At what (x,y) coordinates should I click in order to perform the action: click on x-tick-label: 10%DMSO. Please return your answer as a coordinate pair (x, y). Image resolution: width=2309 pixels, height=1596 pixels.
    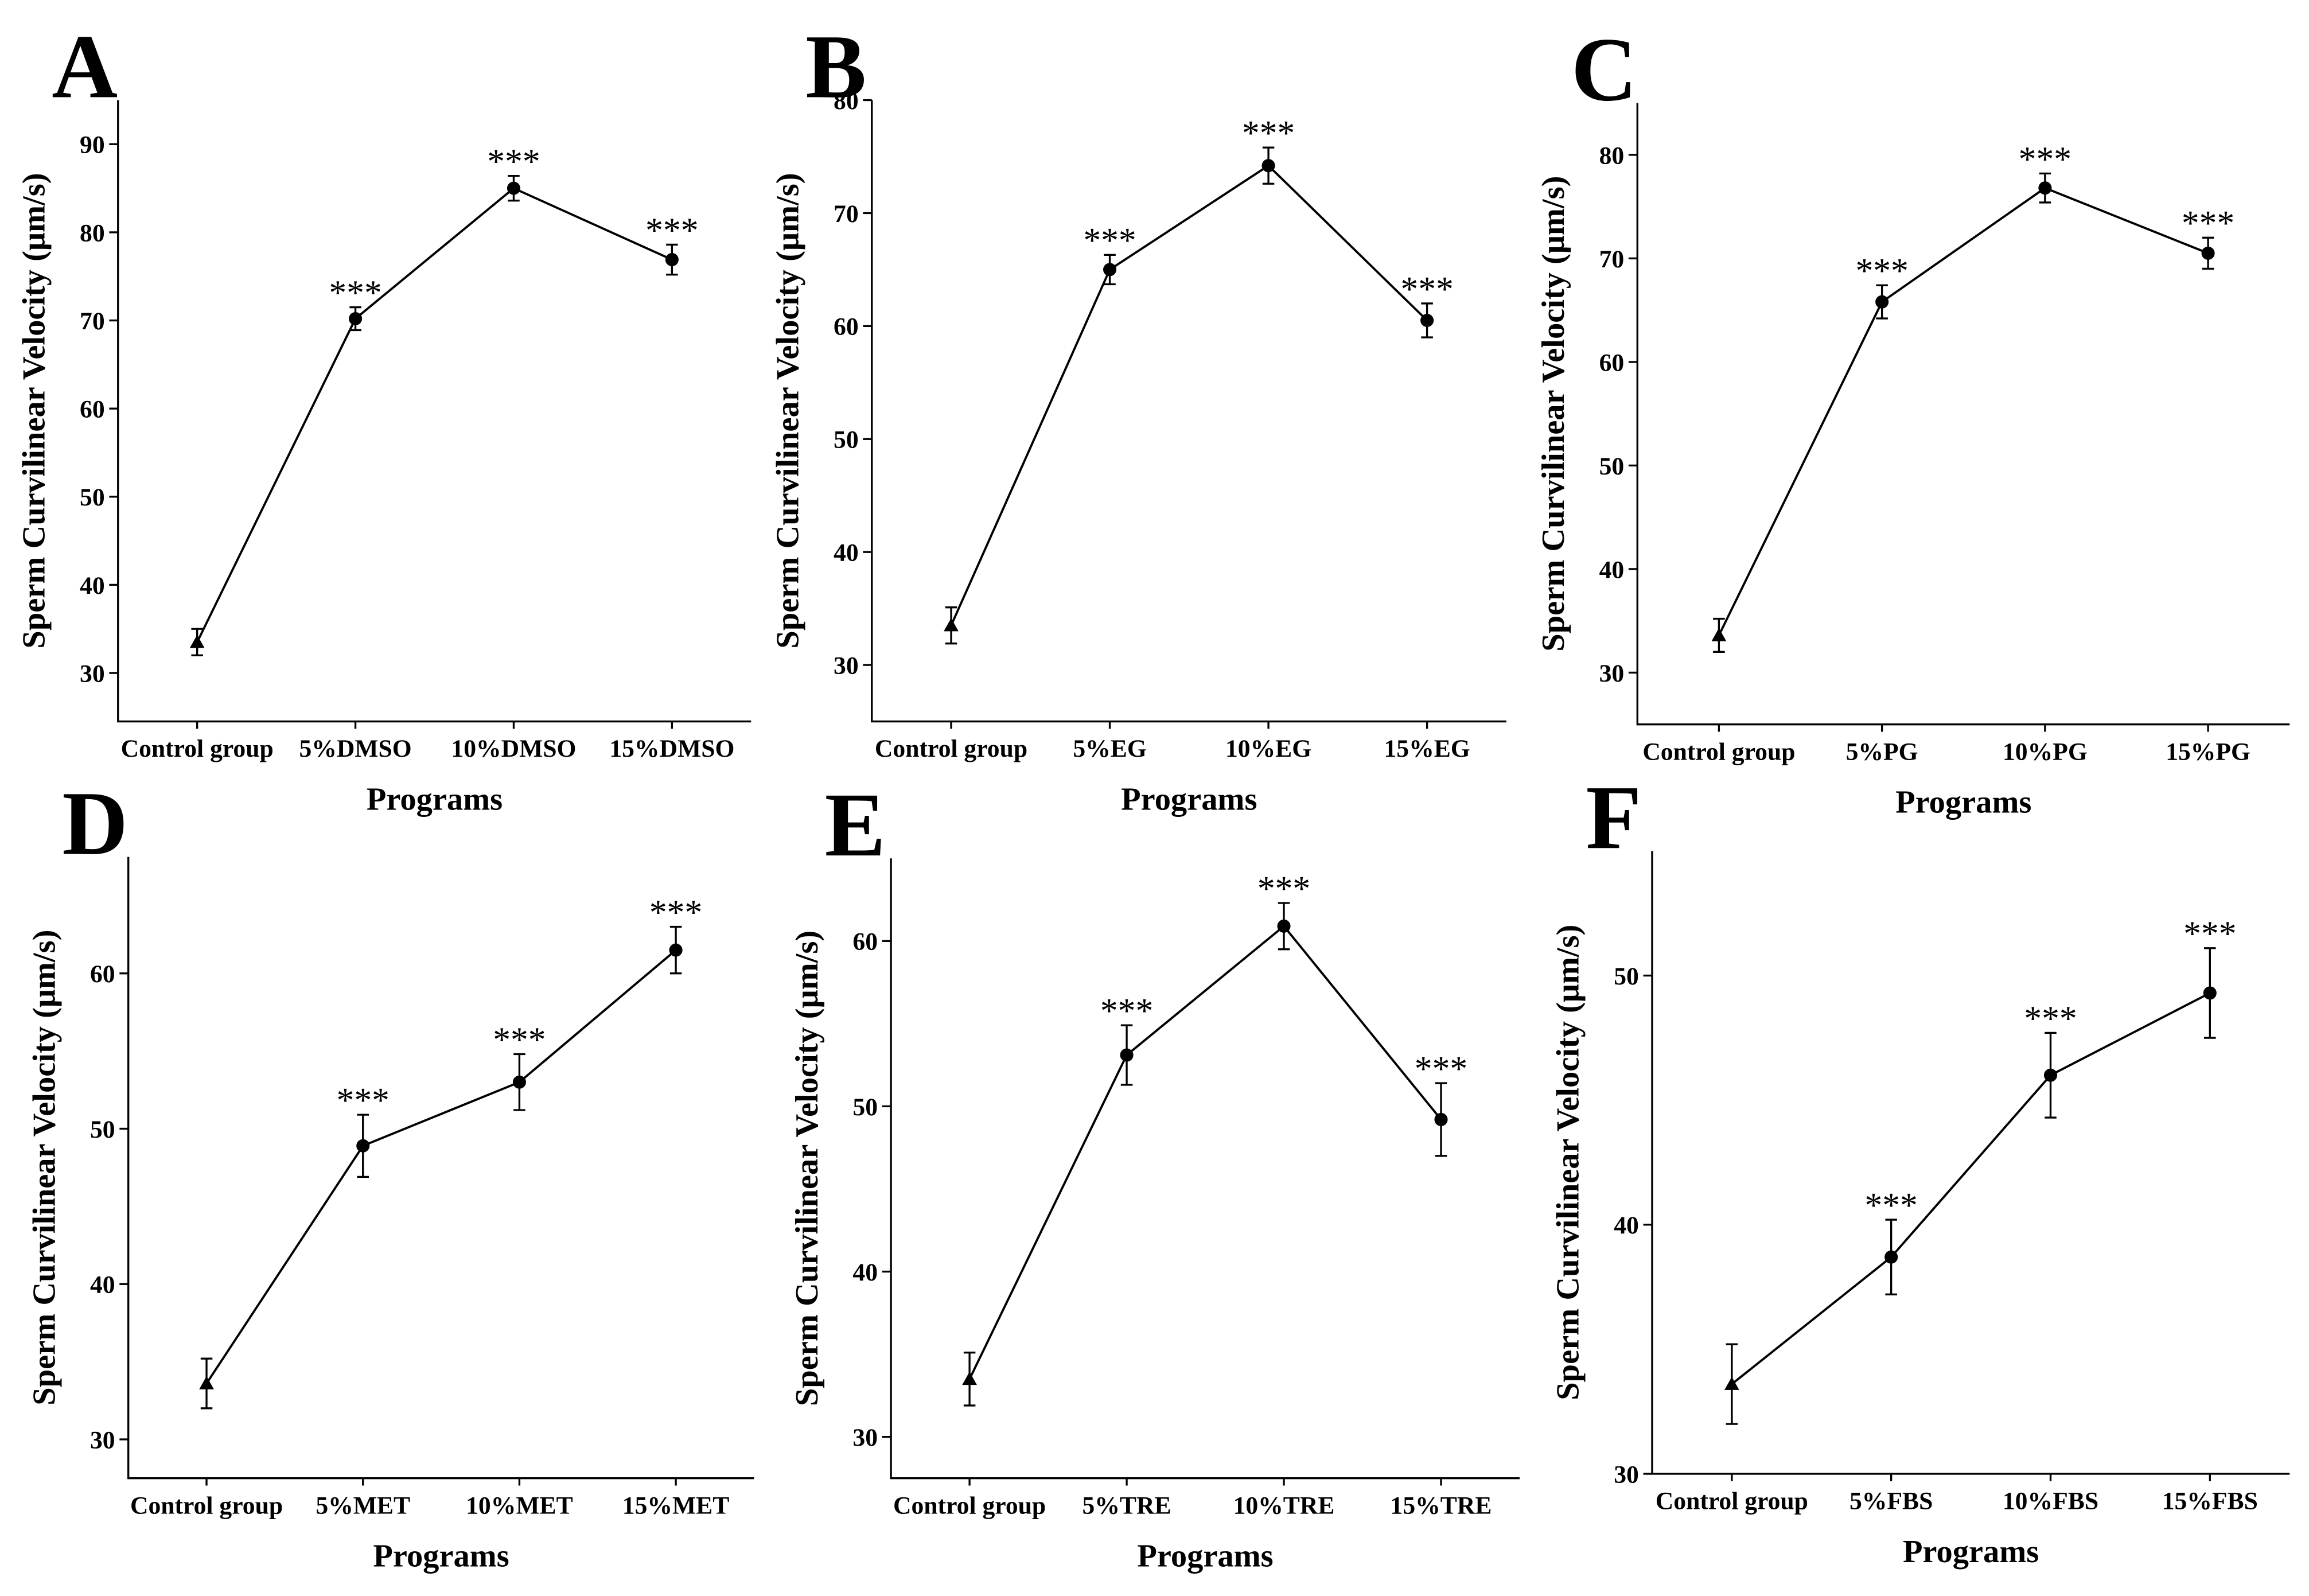
    Looking at the image, I should click on (513, 749).